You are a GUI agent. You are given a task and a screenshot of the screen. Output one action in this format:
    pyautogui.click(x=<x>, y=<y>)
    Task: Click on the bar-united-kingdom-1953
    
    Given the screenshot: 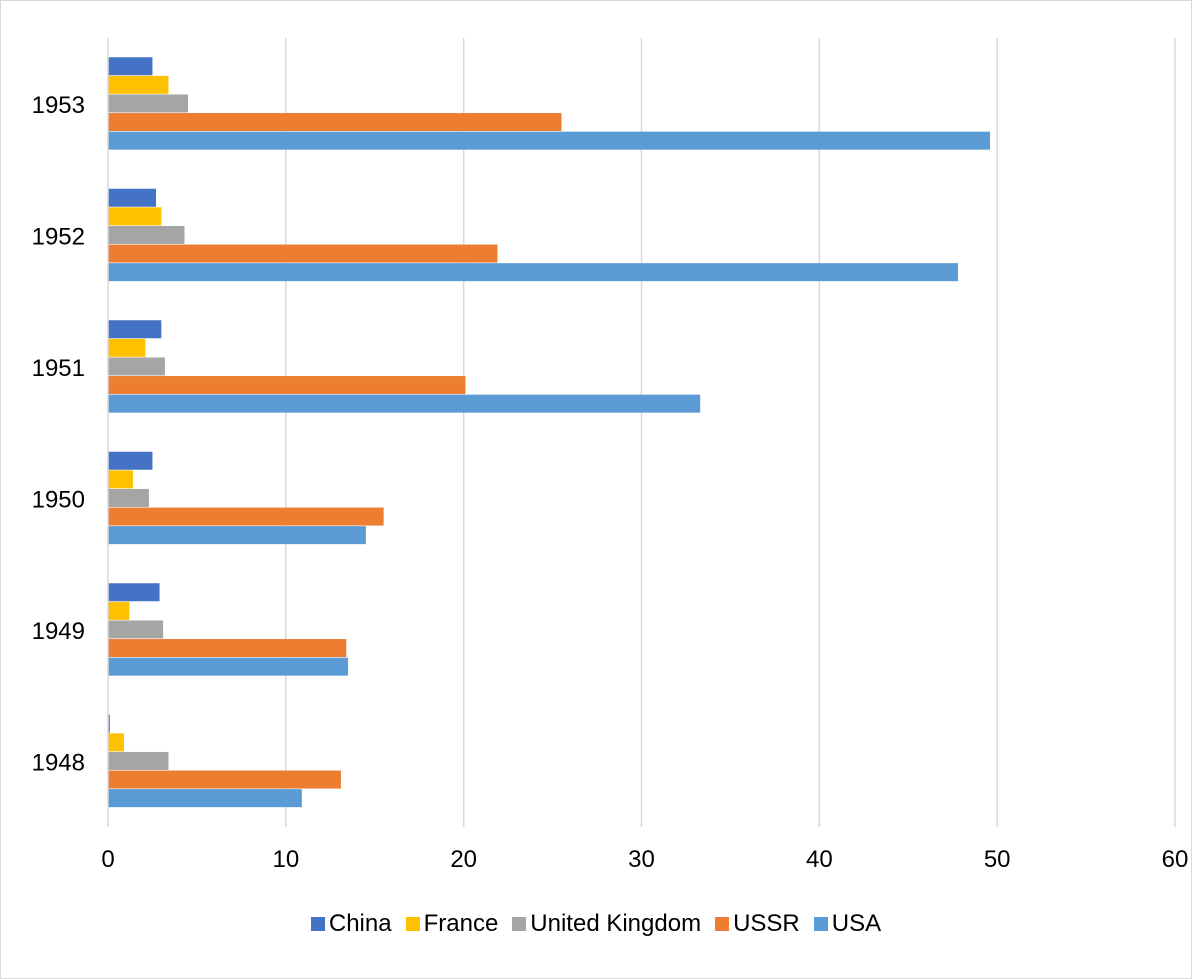 What is the action you would take?
    pyautogui.click(x=148, y=103)
    